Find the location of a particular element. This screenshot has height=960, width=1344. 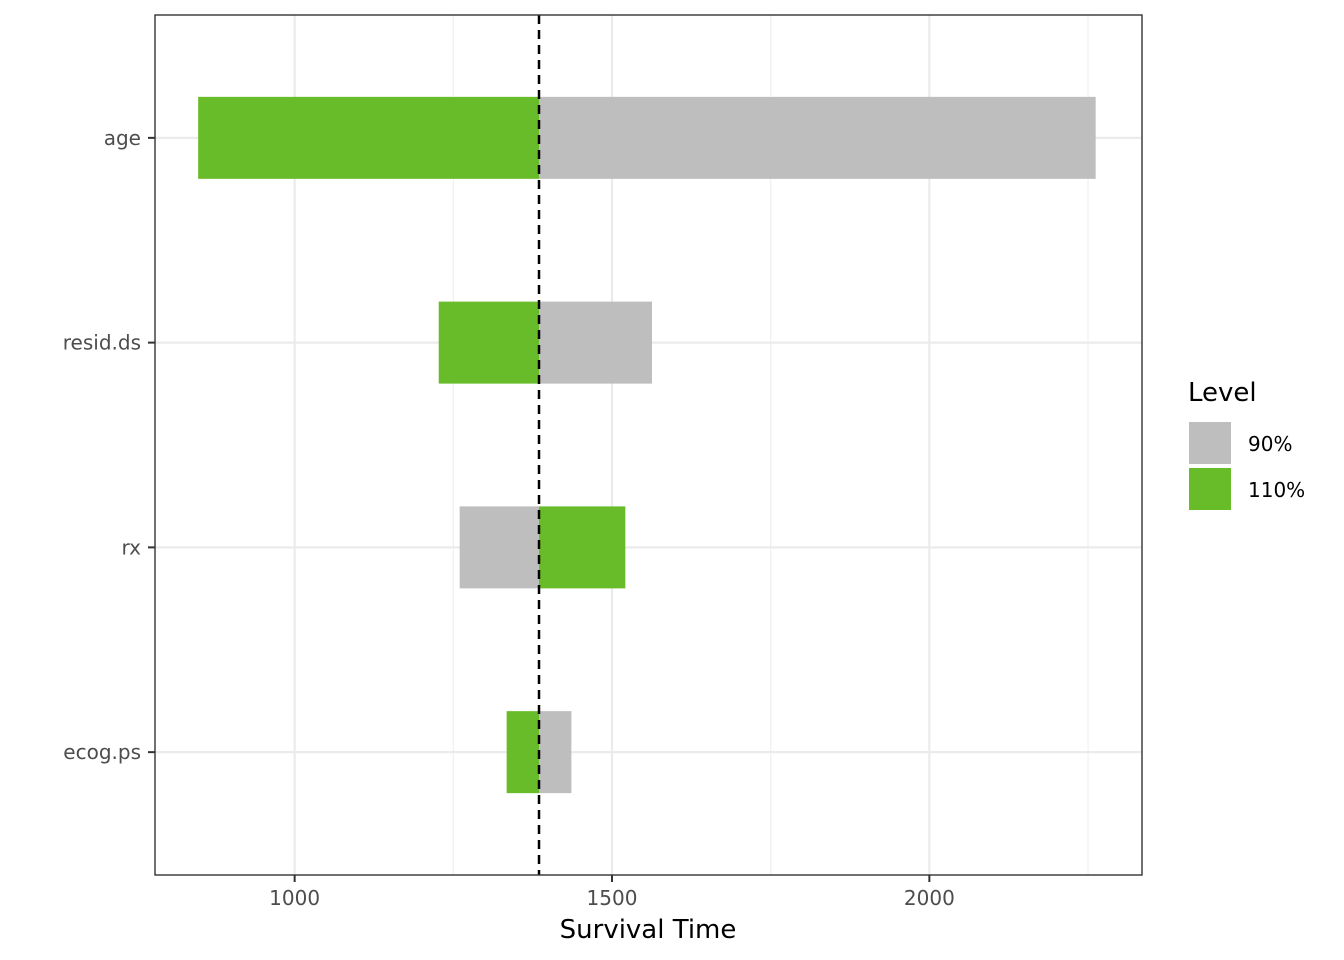

x-axis: 1000 1500 2000 is located at coordinates (612, 892).